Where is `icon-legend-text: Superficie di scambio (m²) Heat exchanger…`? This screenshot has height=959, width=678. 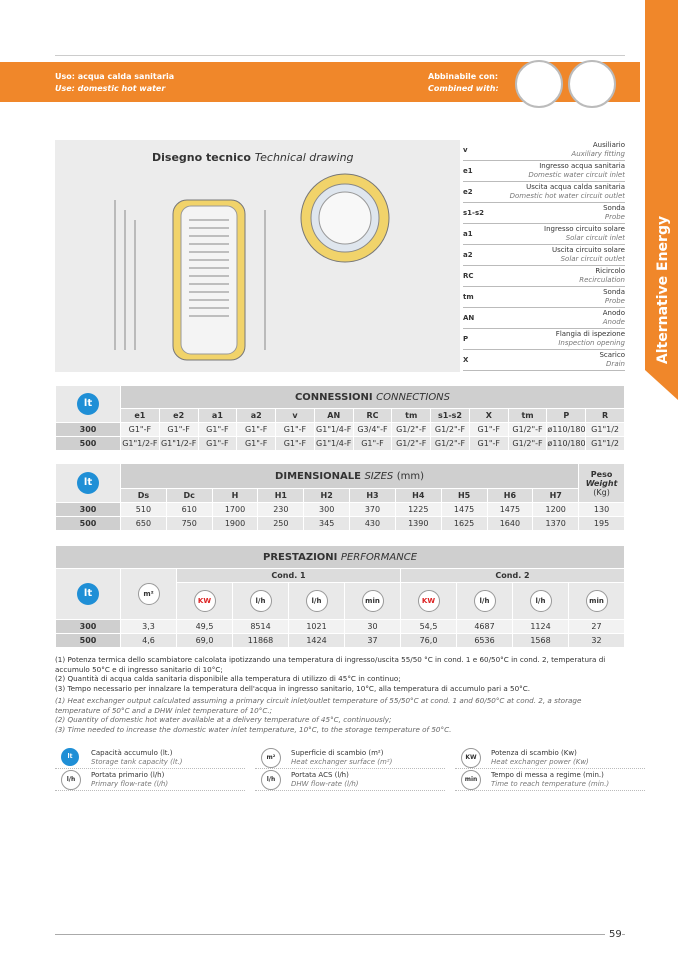 icon-legend-text: Superficie di scambio (m²) Heat exchanger… is located at coordinates (341, 758).